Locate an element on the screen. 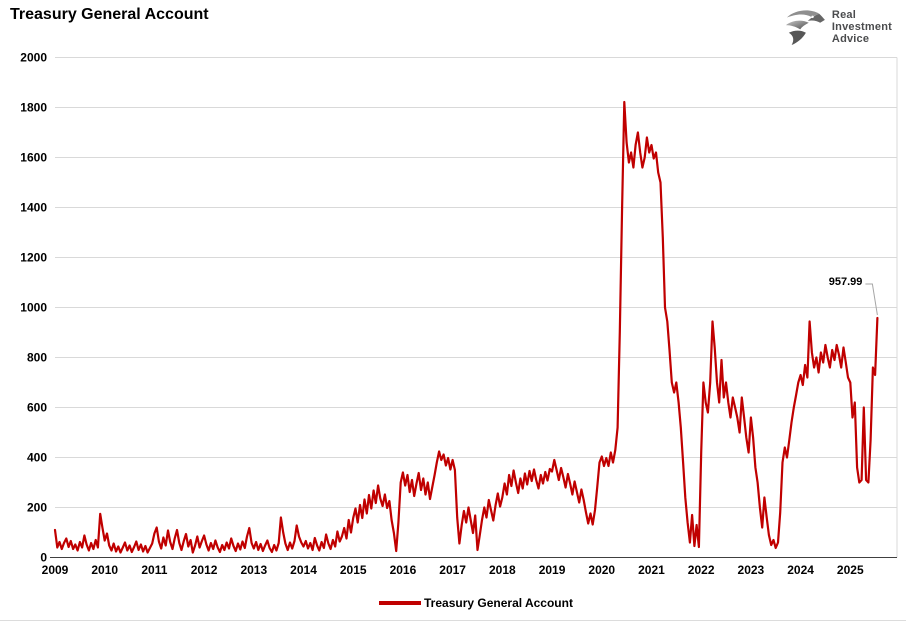 This screenshot has height=630, width=906. legend-line-marker is located at coordinates (400, 603).